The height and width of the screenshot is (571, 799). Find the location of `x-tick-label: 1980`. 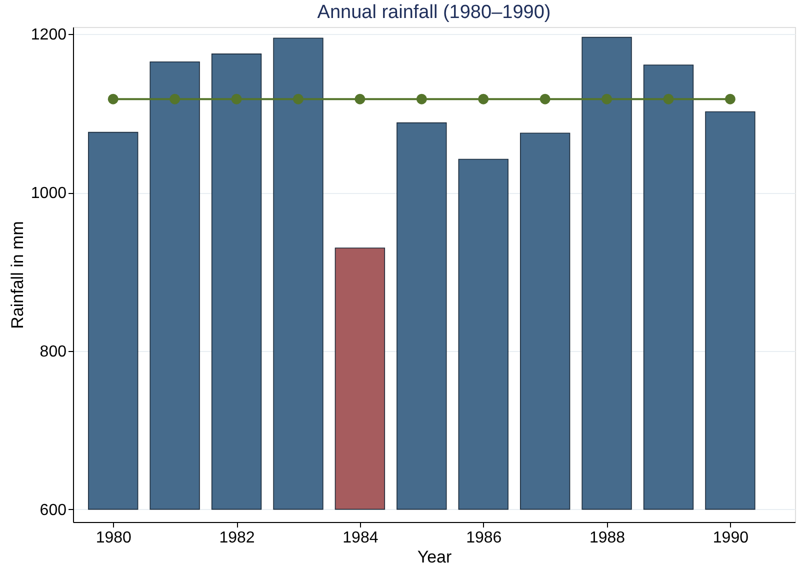

x-tick-label: 1980 is located at coordinates (114, 538).